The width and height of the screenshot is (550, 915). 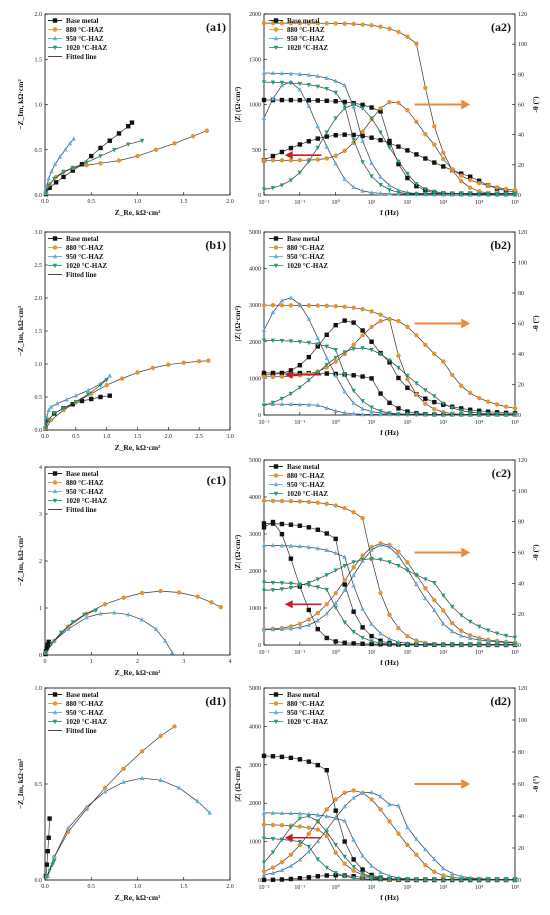 I want to click on y2-axis-label: -θ (°), so click(x=535, y=323).